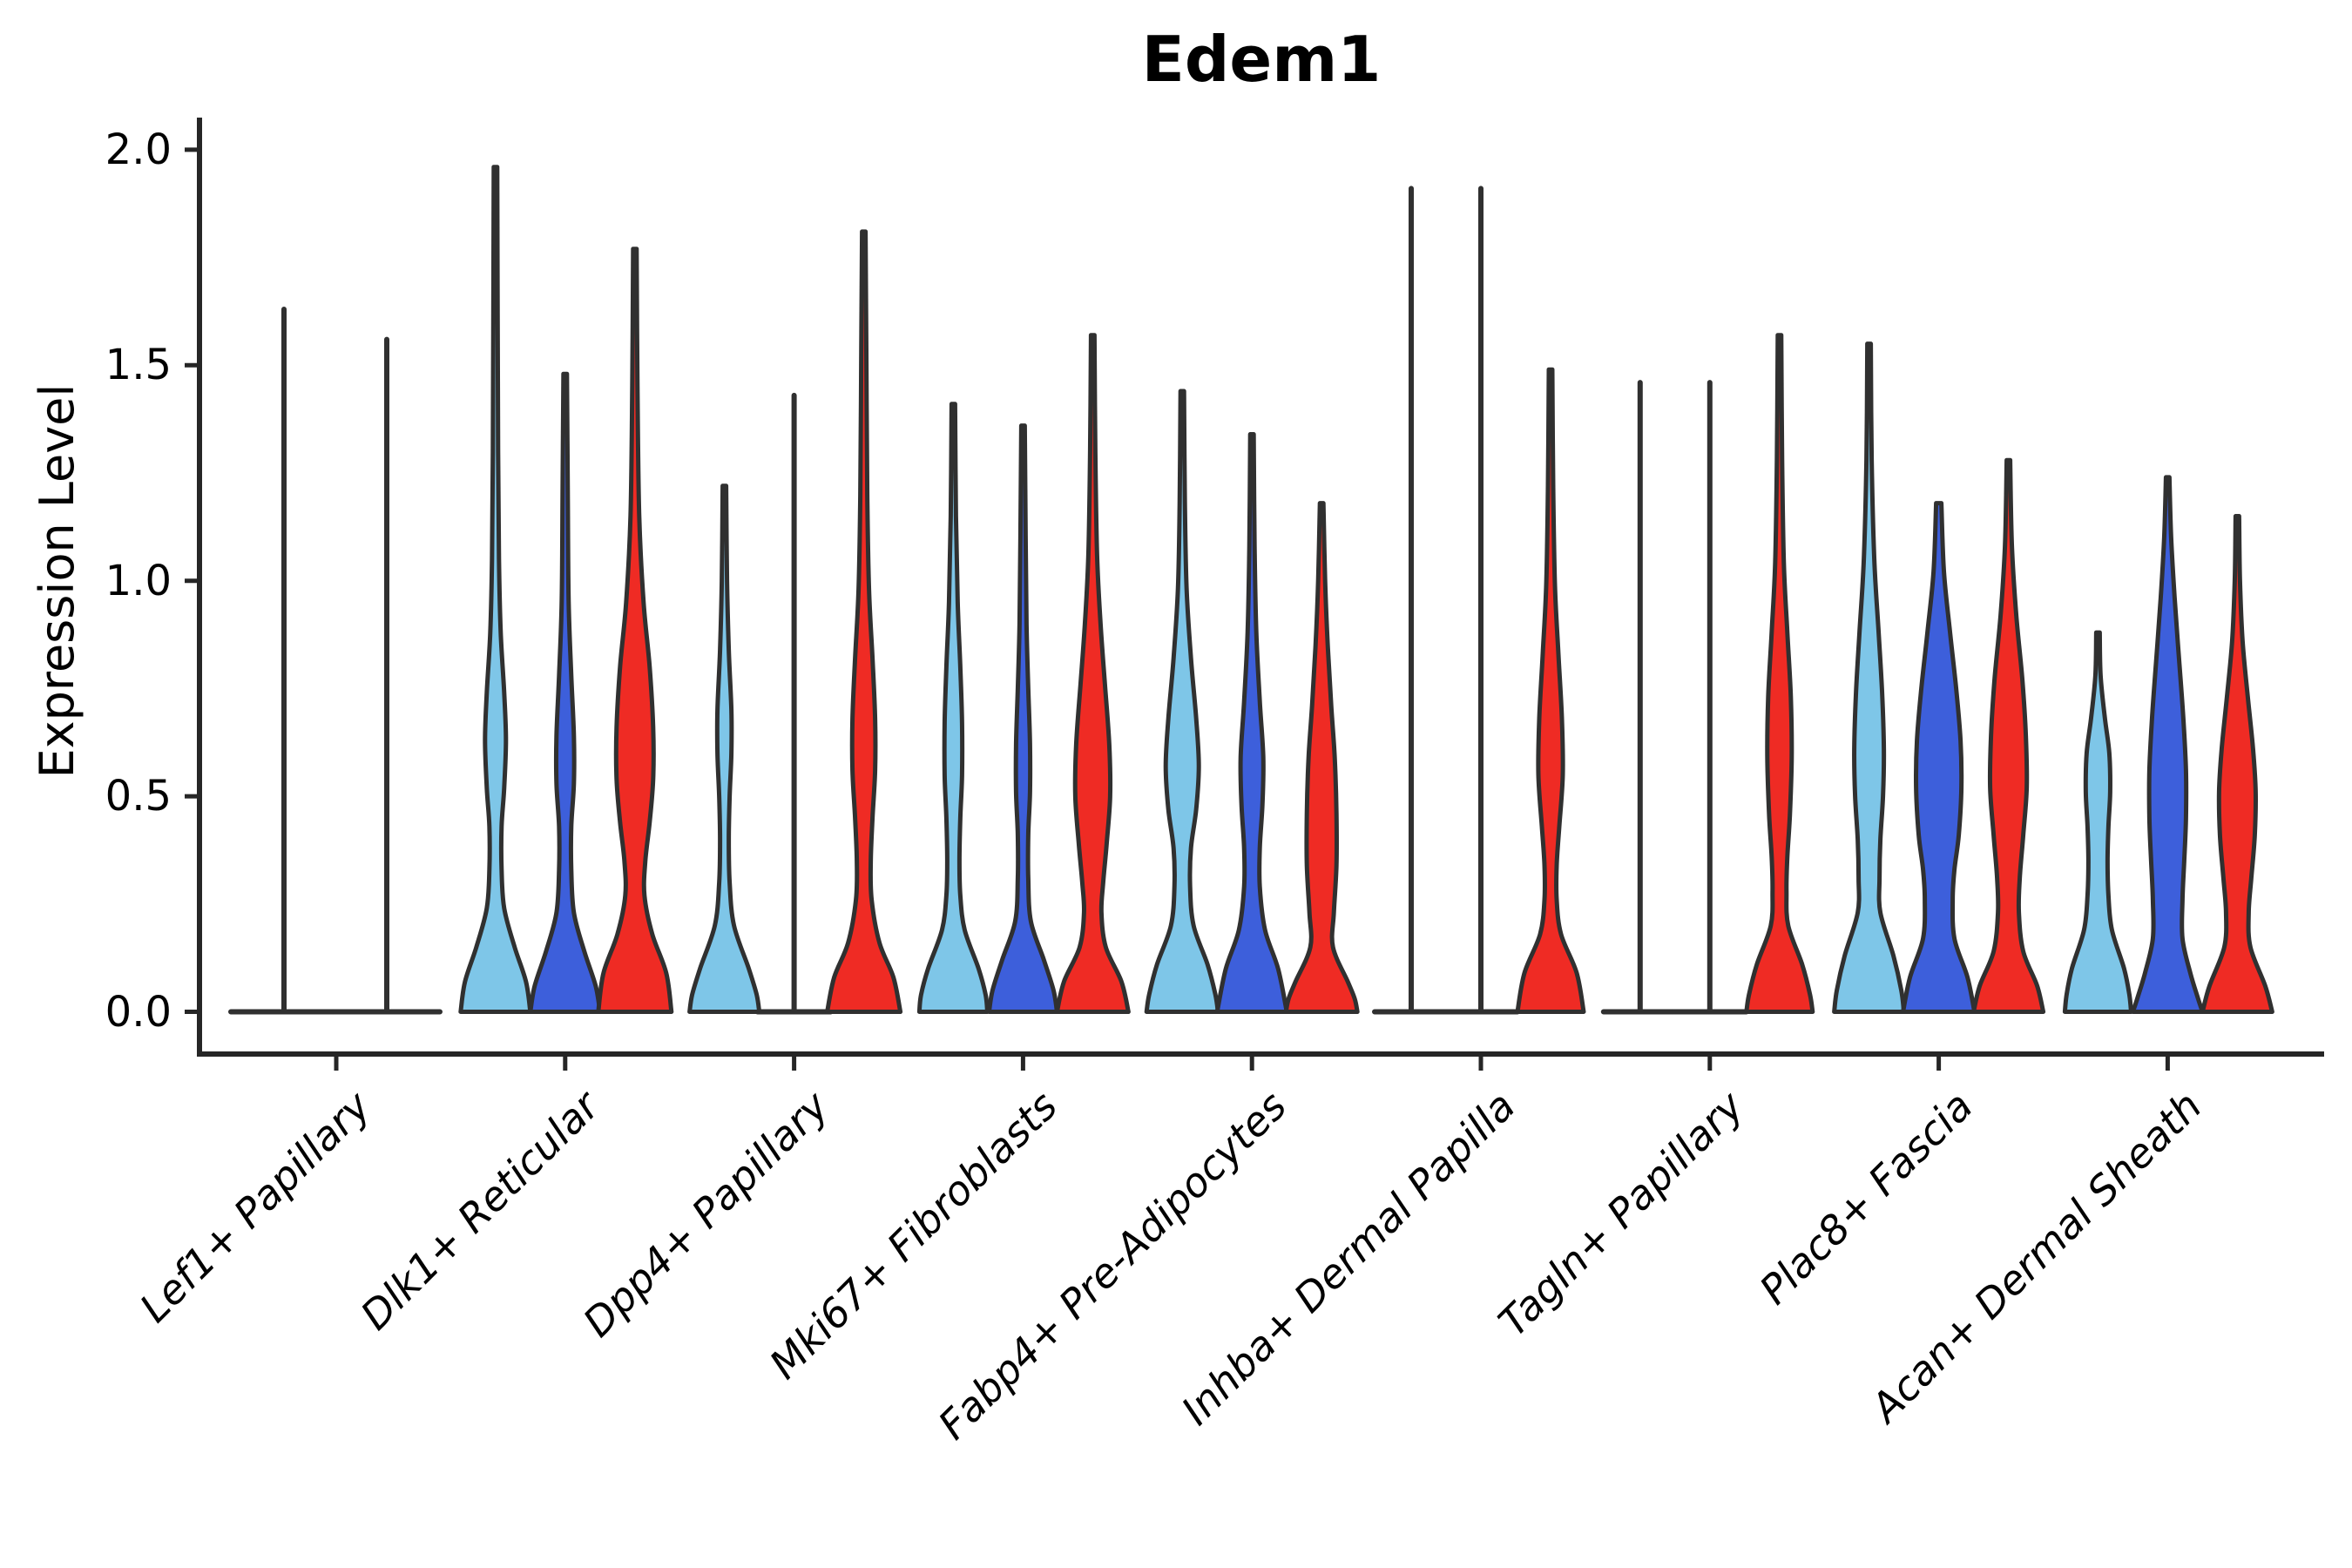  What do you see at coordinates (138, 580) in the screenshot?
I see `y-tick-label-1.0: 1.0` at bounding box center [138, 580].